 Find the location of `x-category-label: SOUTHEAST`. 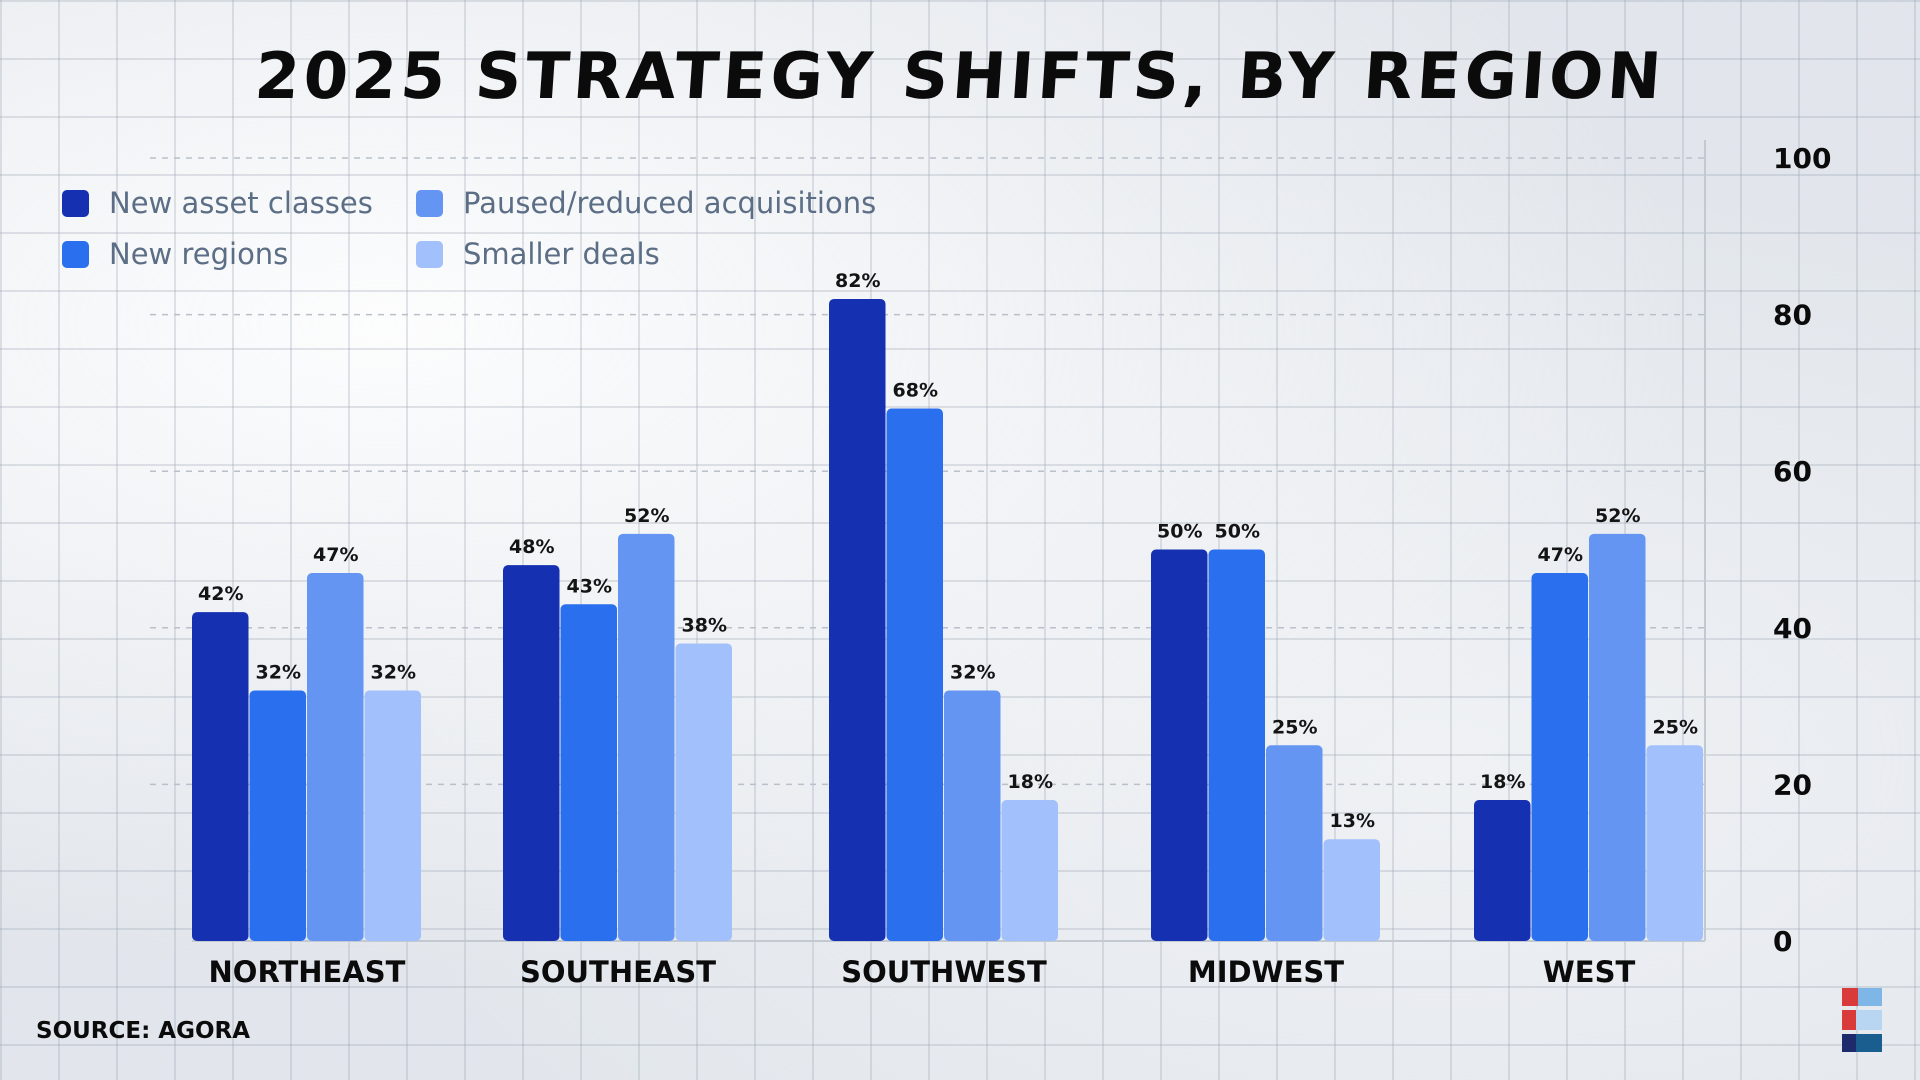

x-category-label: SOUTHEAST is located at coordinates (618, 972).